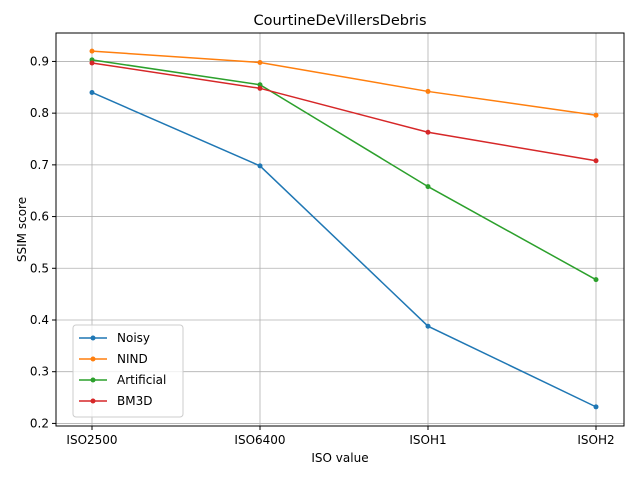 The image size is (640, 480). Describe the element at coordinates (39, 320) in the screenshot. I see `y-tick-label: 0.4` at that location.